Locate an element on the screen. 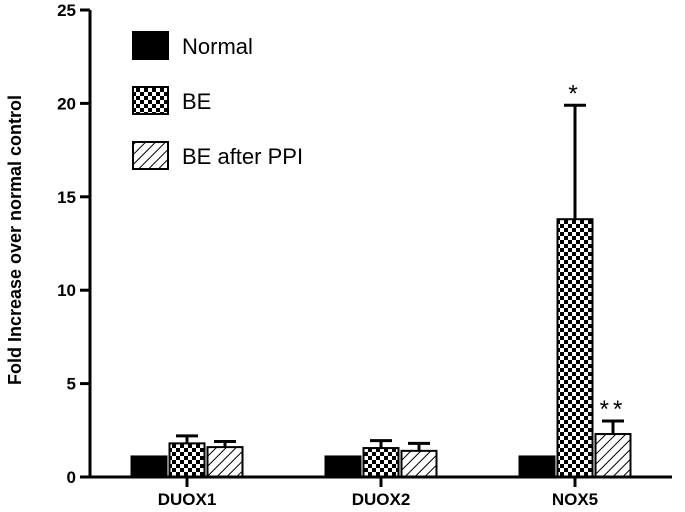 The height and width of the screenshot is (512, 685). x-tick-label: NOX5 is located at coordinates (575, 499).